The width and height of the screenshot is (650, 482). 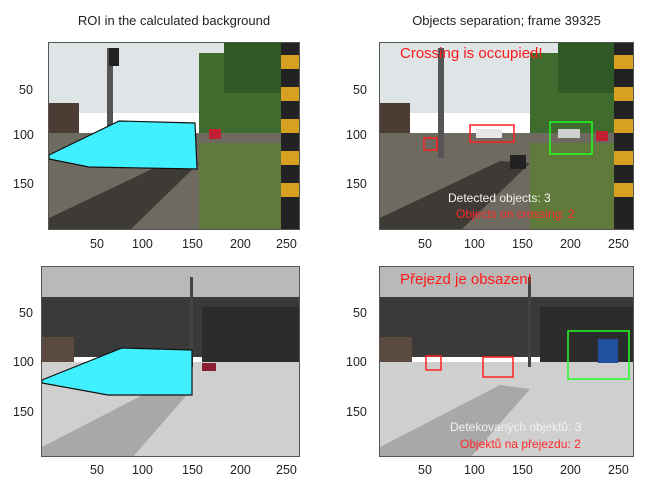 I want to click on panel-title-roi: ROI in the calculated background, so click(x=174, y=20).